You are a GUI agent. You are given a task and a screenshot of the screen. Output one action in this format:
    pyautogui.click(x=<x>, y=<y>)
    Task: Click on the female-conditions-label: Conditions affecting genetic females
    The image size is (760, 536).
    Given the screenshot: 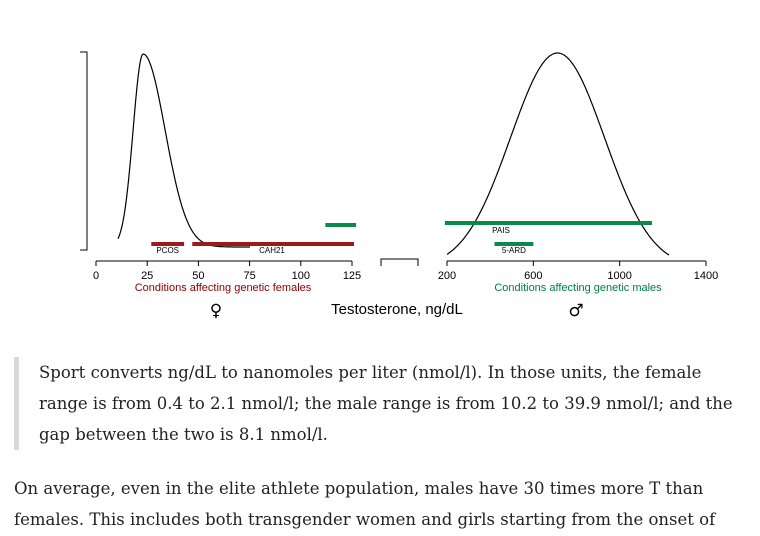 What is the action you would take?
    pyautogui.click(x=223, y=288)
    